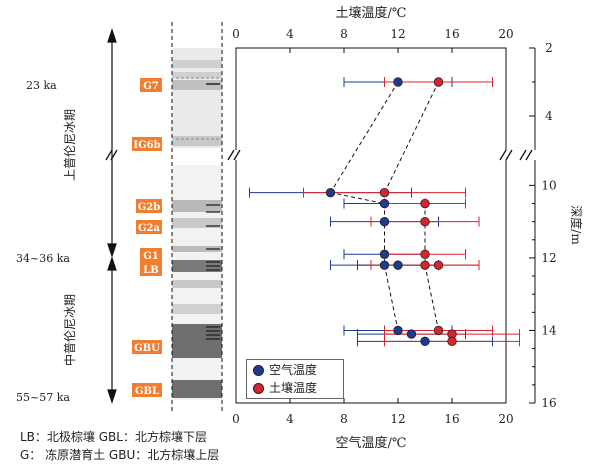 The image size is (594, 476). What do you see at coordinates (69, 145) in the screenshot?
I see `period-upper-label: 上普伦尼冰期` at bounding box center [69, 145].